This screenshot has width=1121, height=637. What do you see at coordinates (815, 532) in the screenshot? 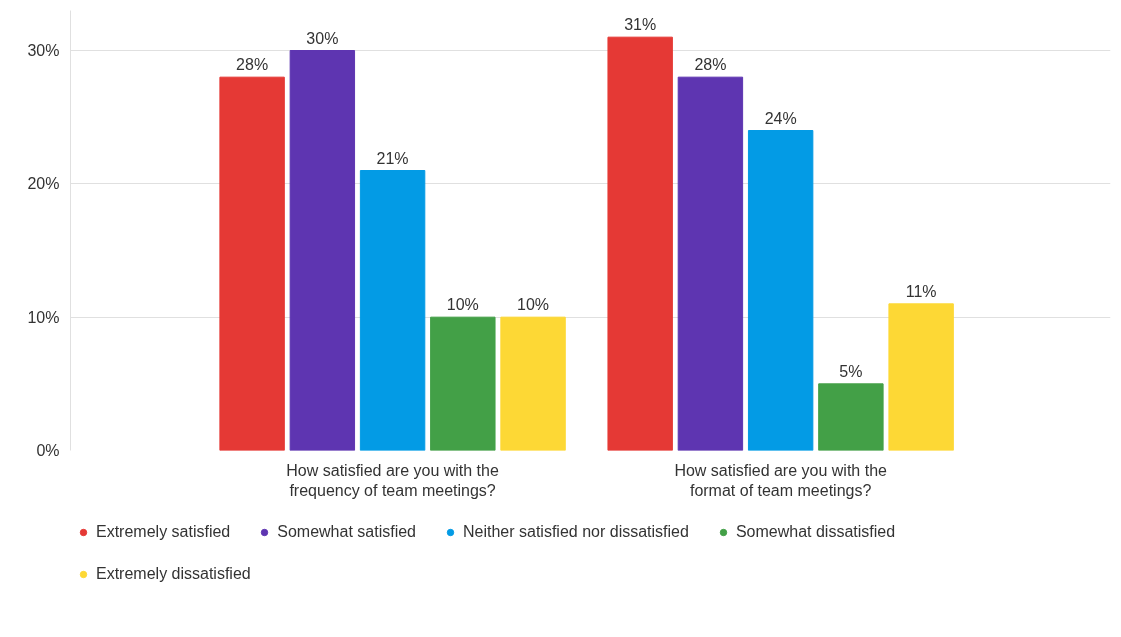
I see `legend-label: Somewhat dissatisfied` at bounding box center [815, 532].